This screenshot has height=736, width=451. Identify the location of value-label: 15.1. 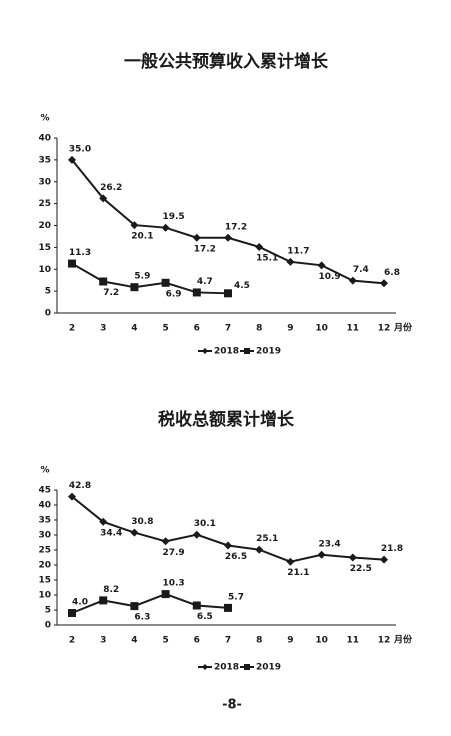
(267, 258).